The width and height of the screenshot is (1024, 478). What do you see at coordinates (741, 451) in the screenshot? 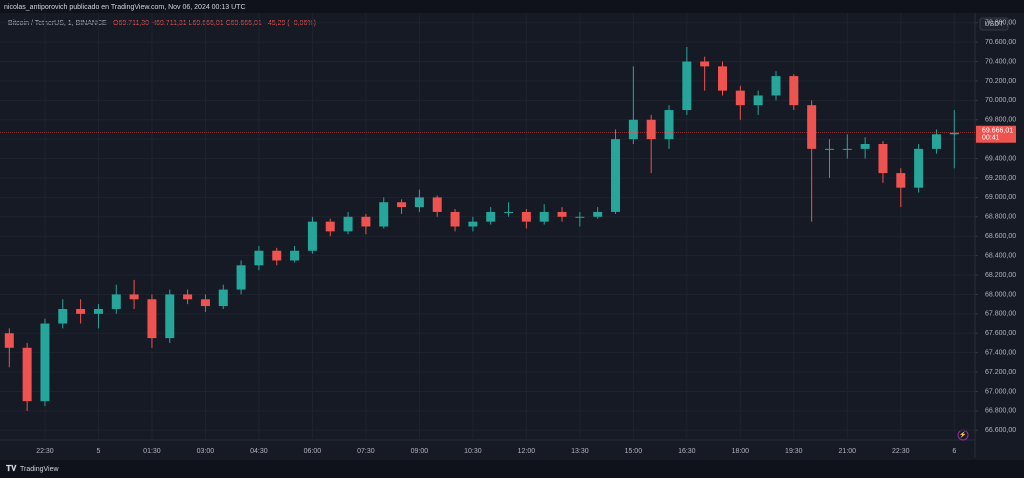
I see `x-tick-label: 18:00` at bounding box center [741, 451].